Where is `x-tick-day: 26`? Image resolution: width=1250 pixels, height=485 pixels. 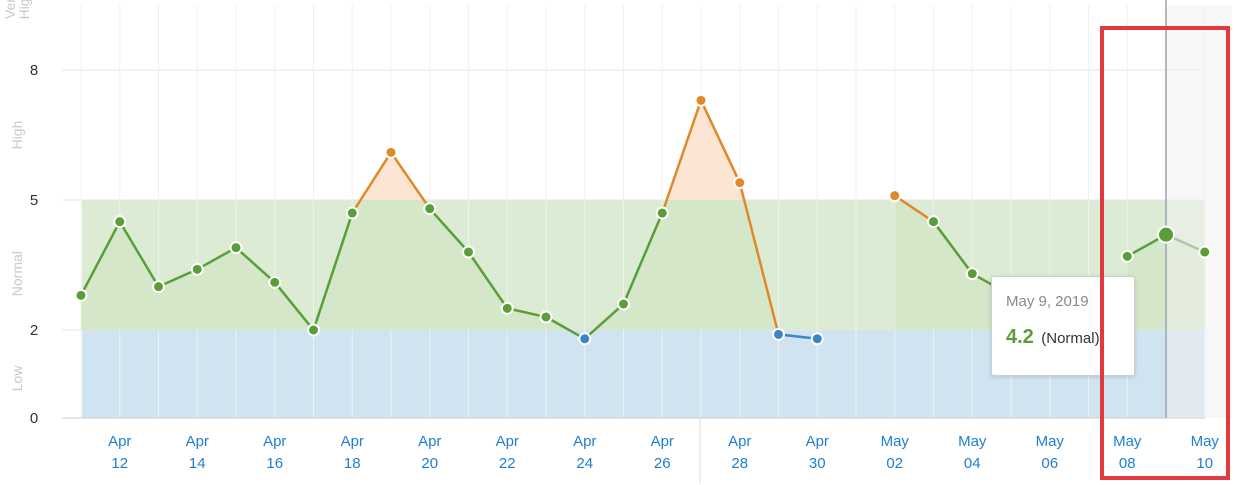 x-tick-day: 26 is located at coordinates (662, 463).